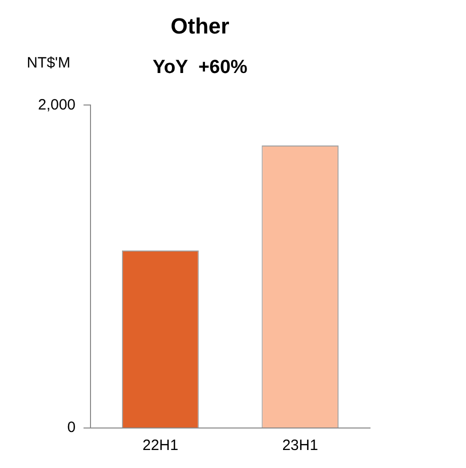  What do you see at coordinates (48, 63) in the screenshot?
I see `y-axis-title: NT$'M` at bounding box center [48, 63].